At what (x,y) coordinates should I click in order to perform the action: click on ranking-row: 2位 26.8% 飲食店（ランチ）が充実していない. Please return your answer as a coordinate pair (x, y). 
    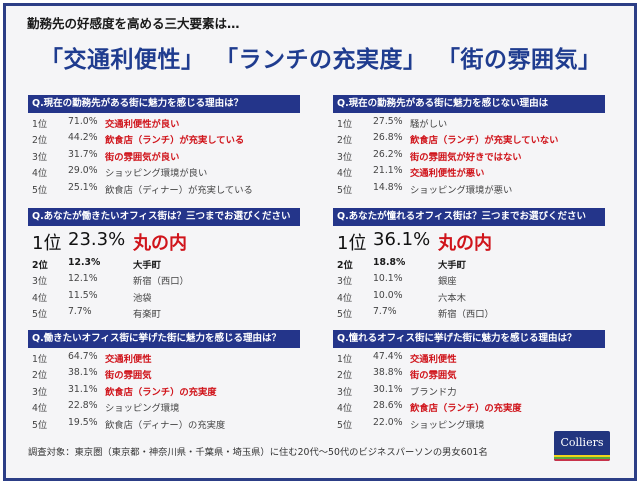
    Looking at the image, I should click on (469, 138).